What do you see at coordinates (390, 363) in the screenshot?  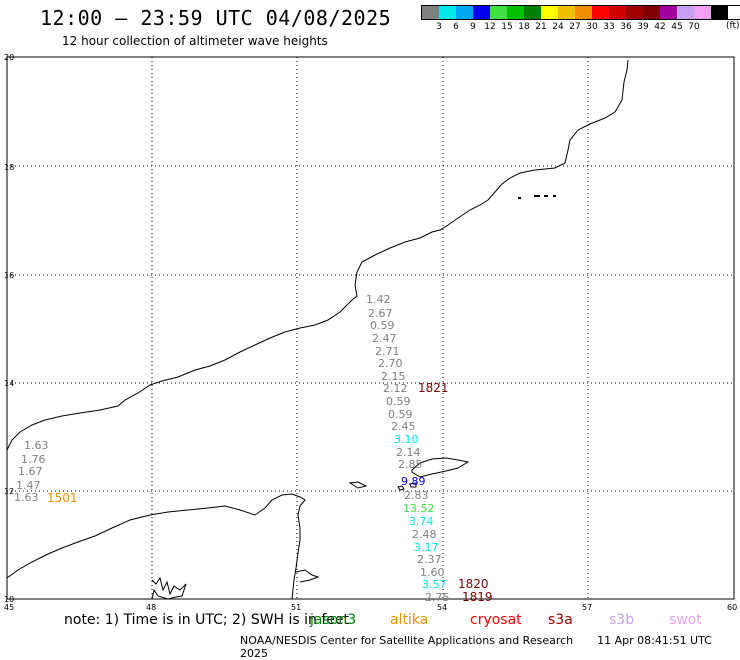 I see `swh-label: 2.70` at bounding box center [390, 363].